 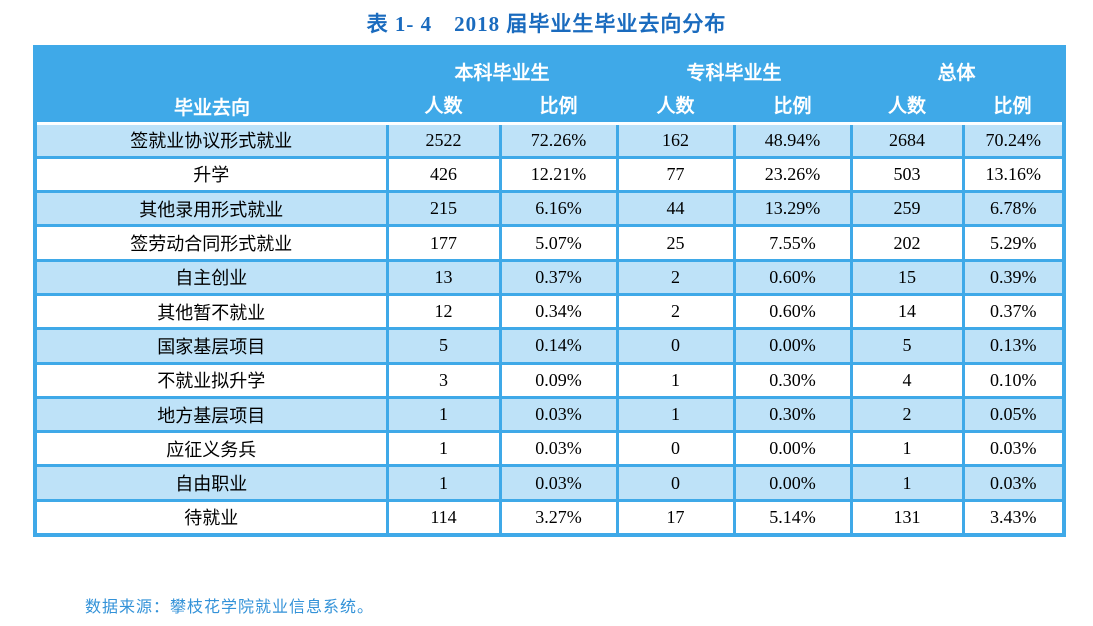 What do you see at coordinates (230, 607) in the screenshot?
I see `data-source-note: 数据来源：攀枝花学院就业信息系统。` at bounding box center [230, 607].